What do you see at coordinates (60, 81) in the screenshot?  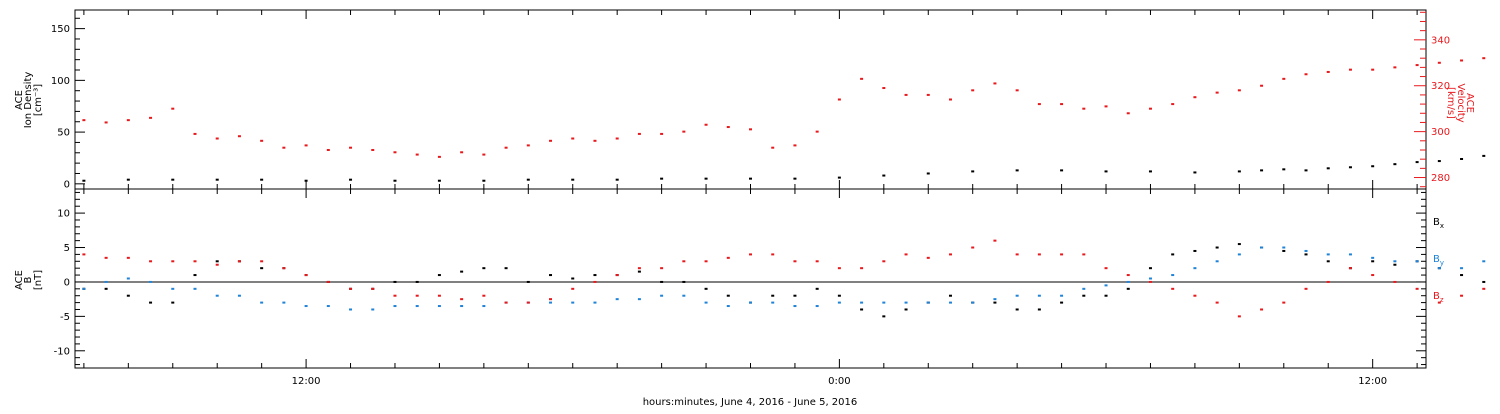 I see `top-left-y-tick-label: 100` at bounding box center [60, 81].